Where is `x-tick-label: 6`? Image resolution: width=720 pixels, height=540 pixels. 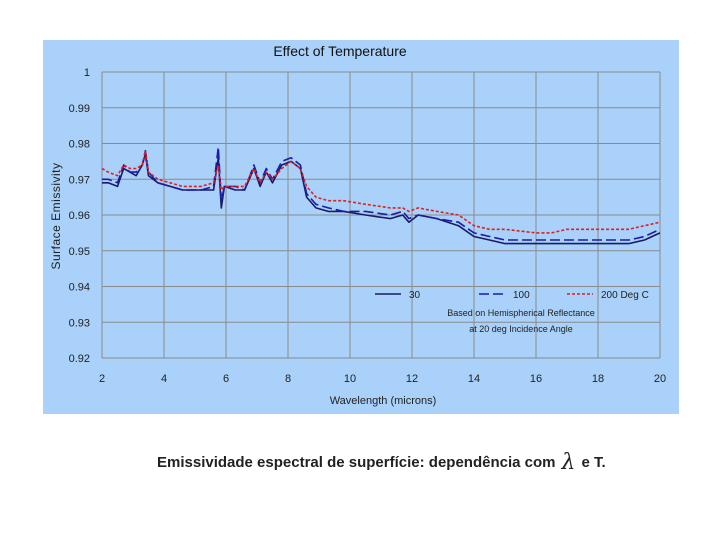 x-tick-label: 6 is located at coordinates (226, 379).